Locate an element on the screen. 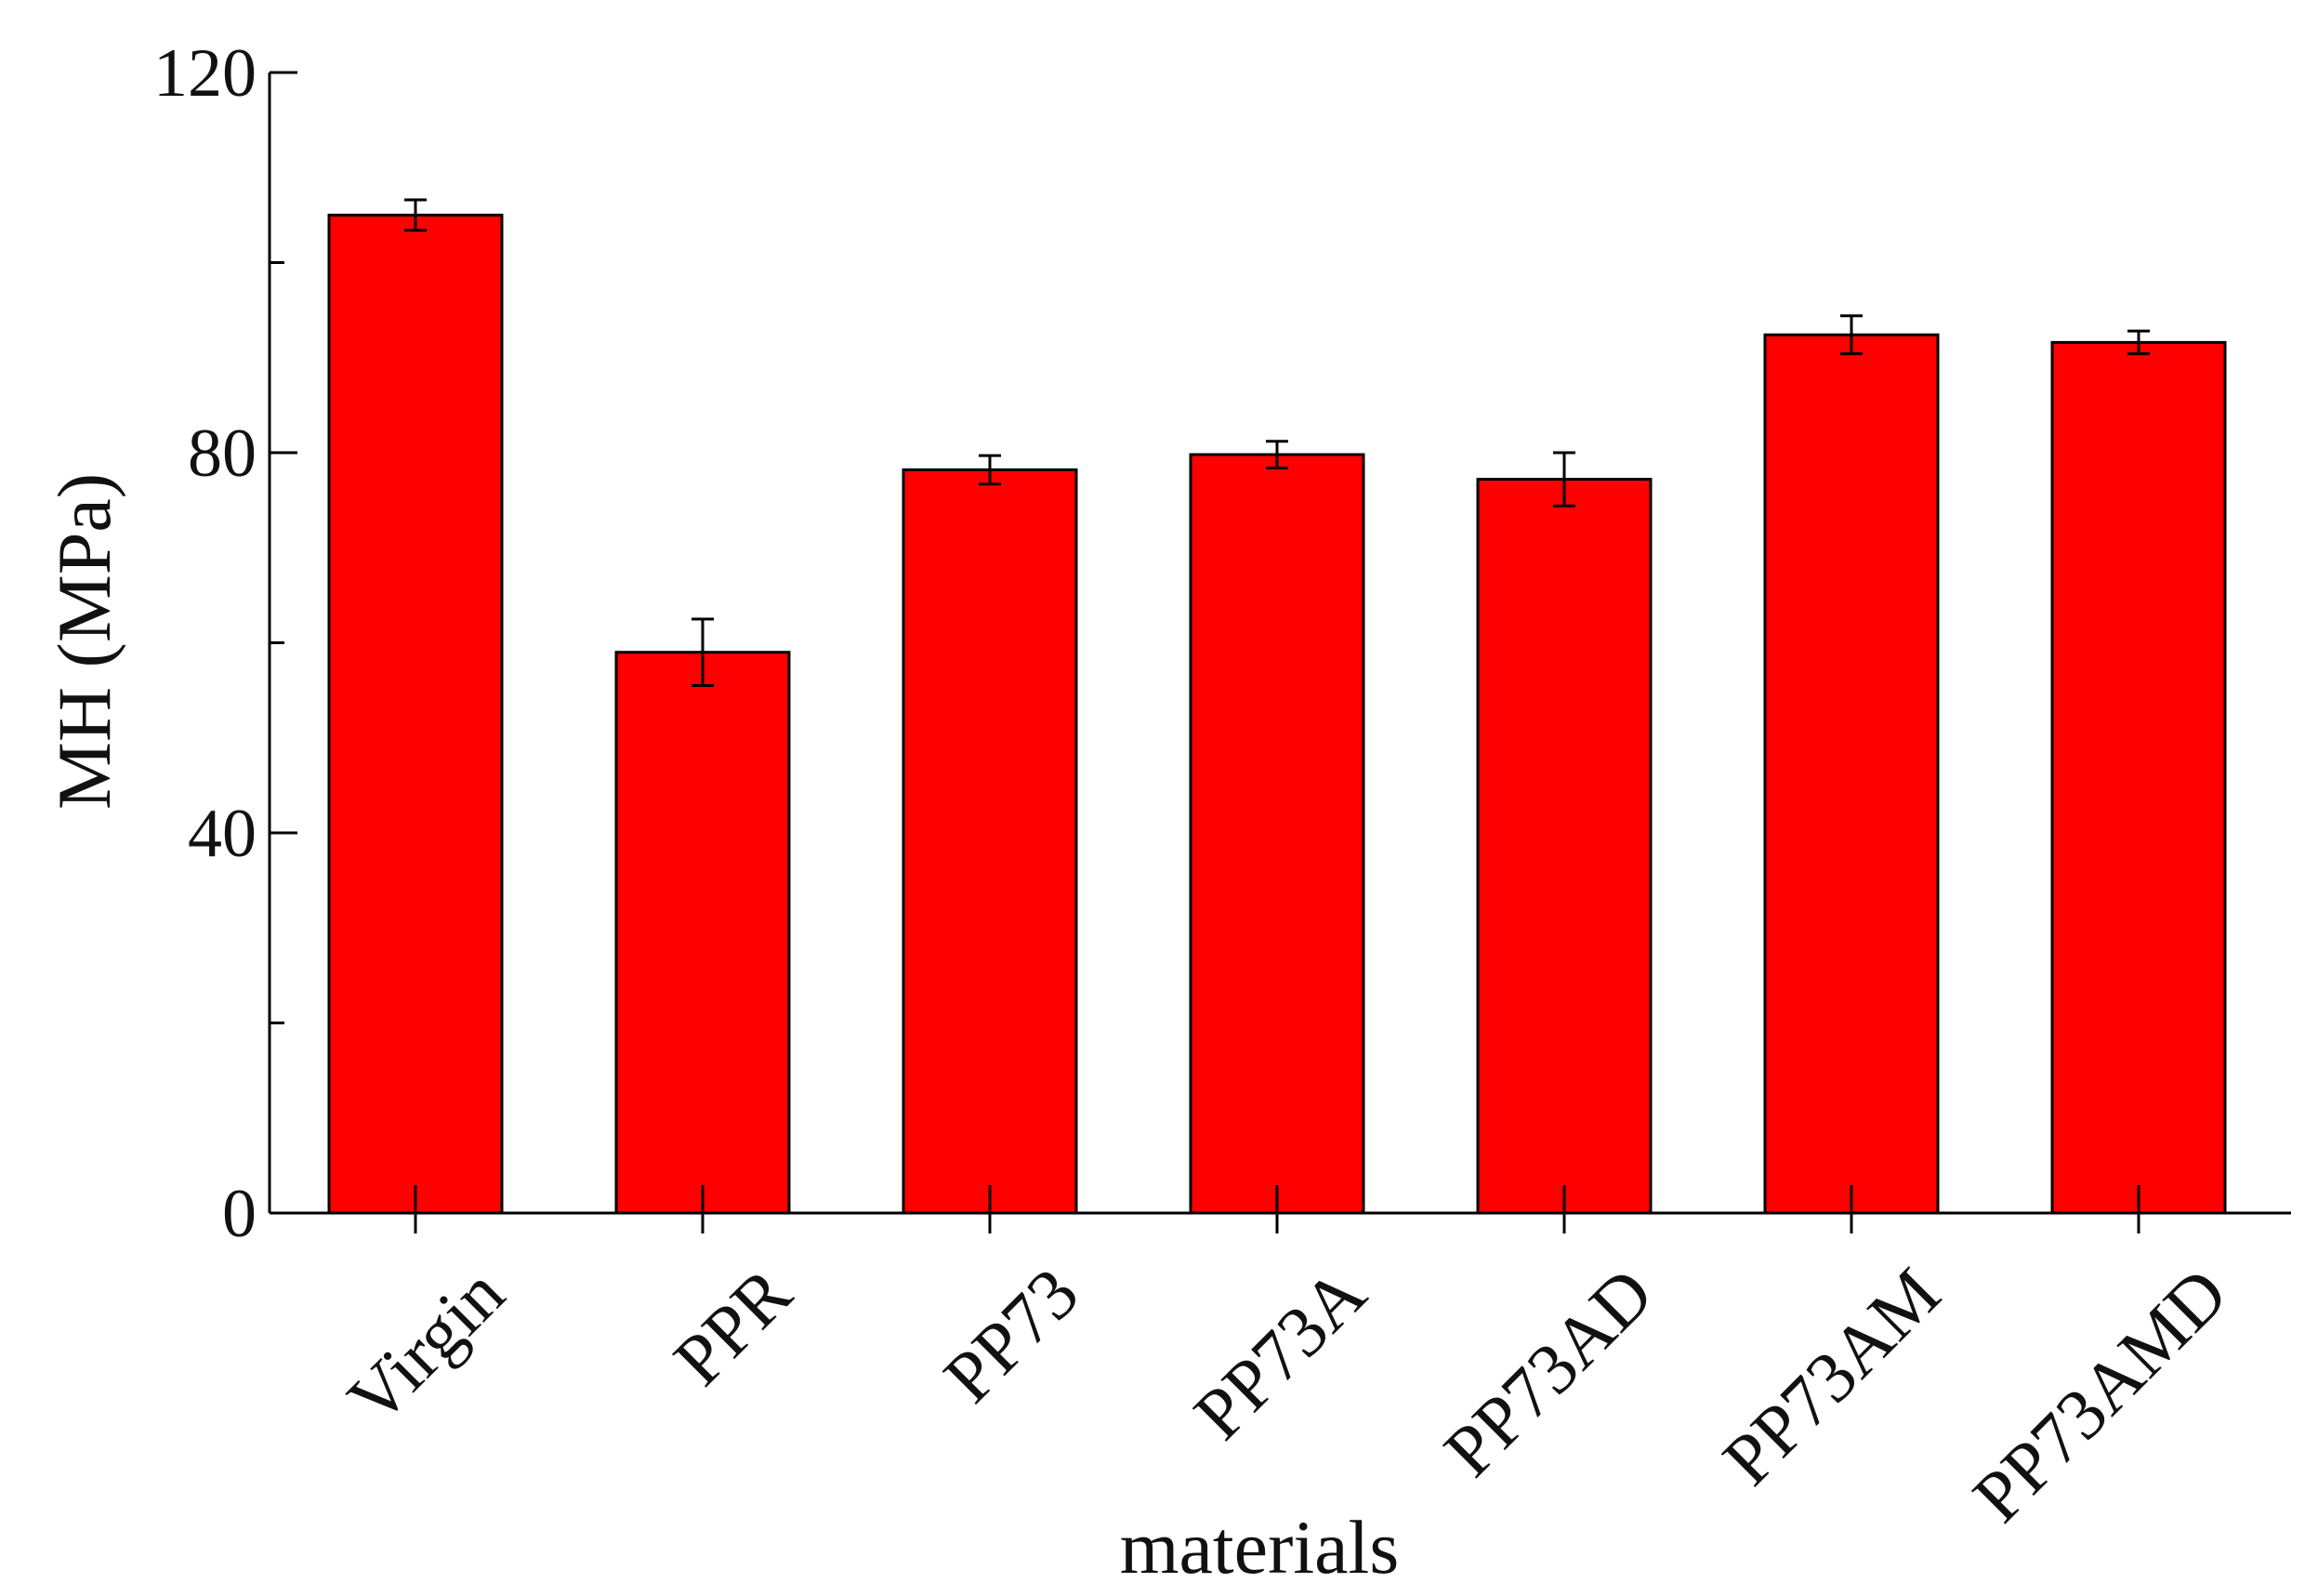 This screenshot has width=2305, height=1596. bar-pp73ad is located at coordinates (1564, 846).